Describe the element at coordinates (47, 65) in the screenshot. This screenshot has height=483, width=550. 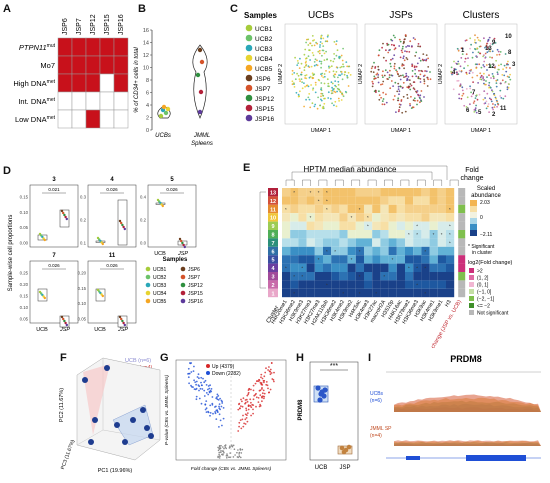
I see `panel-a-row-label: Mo7` at that location.